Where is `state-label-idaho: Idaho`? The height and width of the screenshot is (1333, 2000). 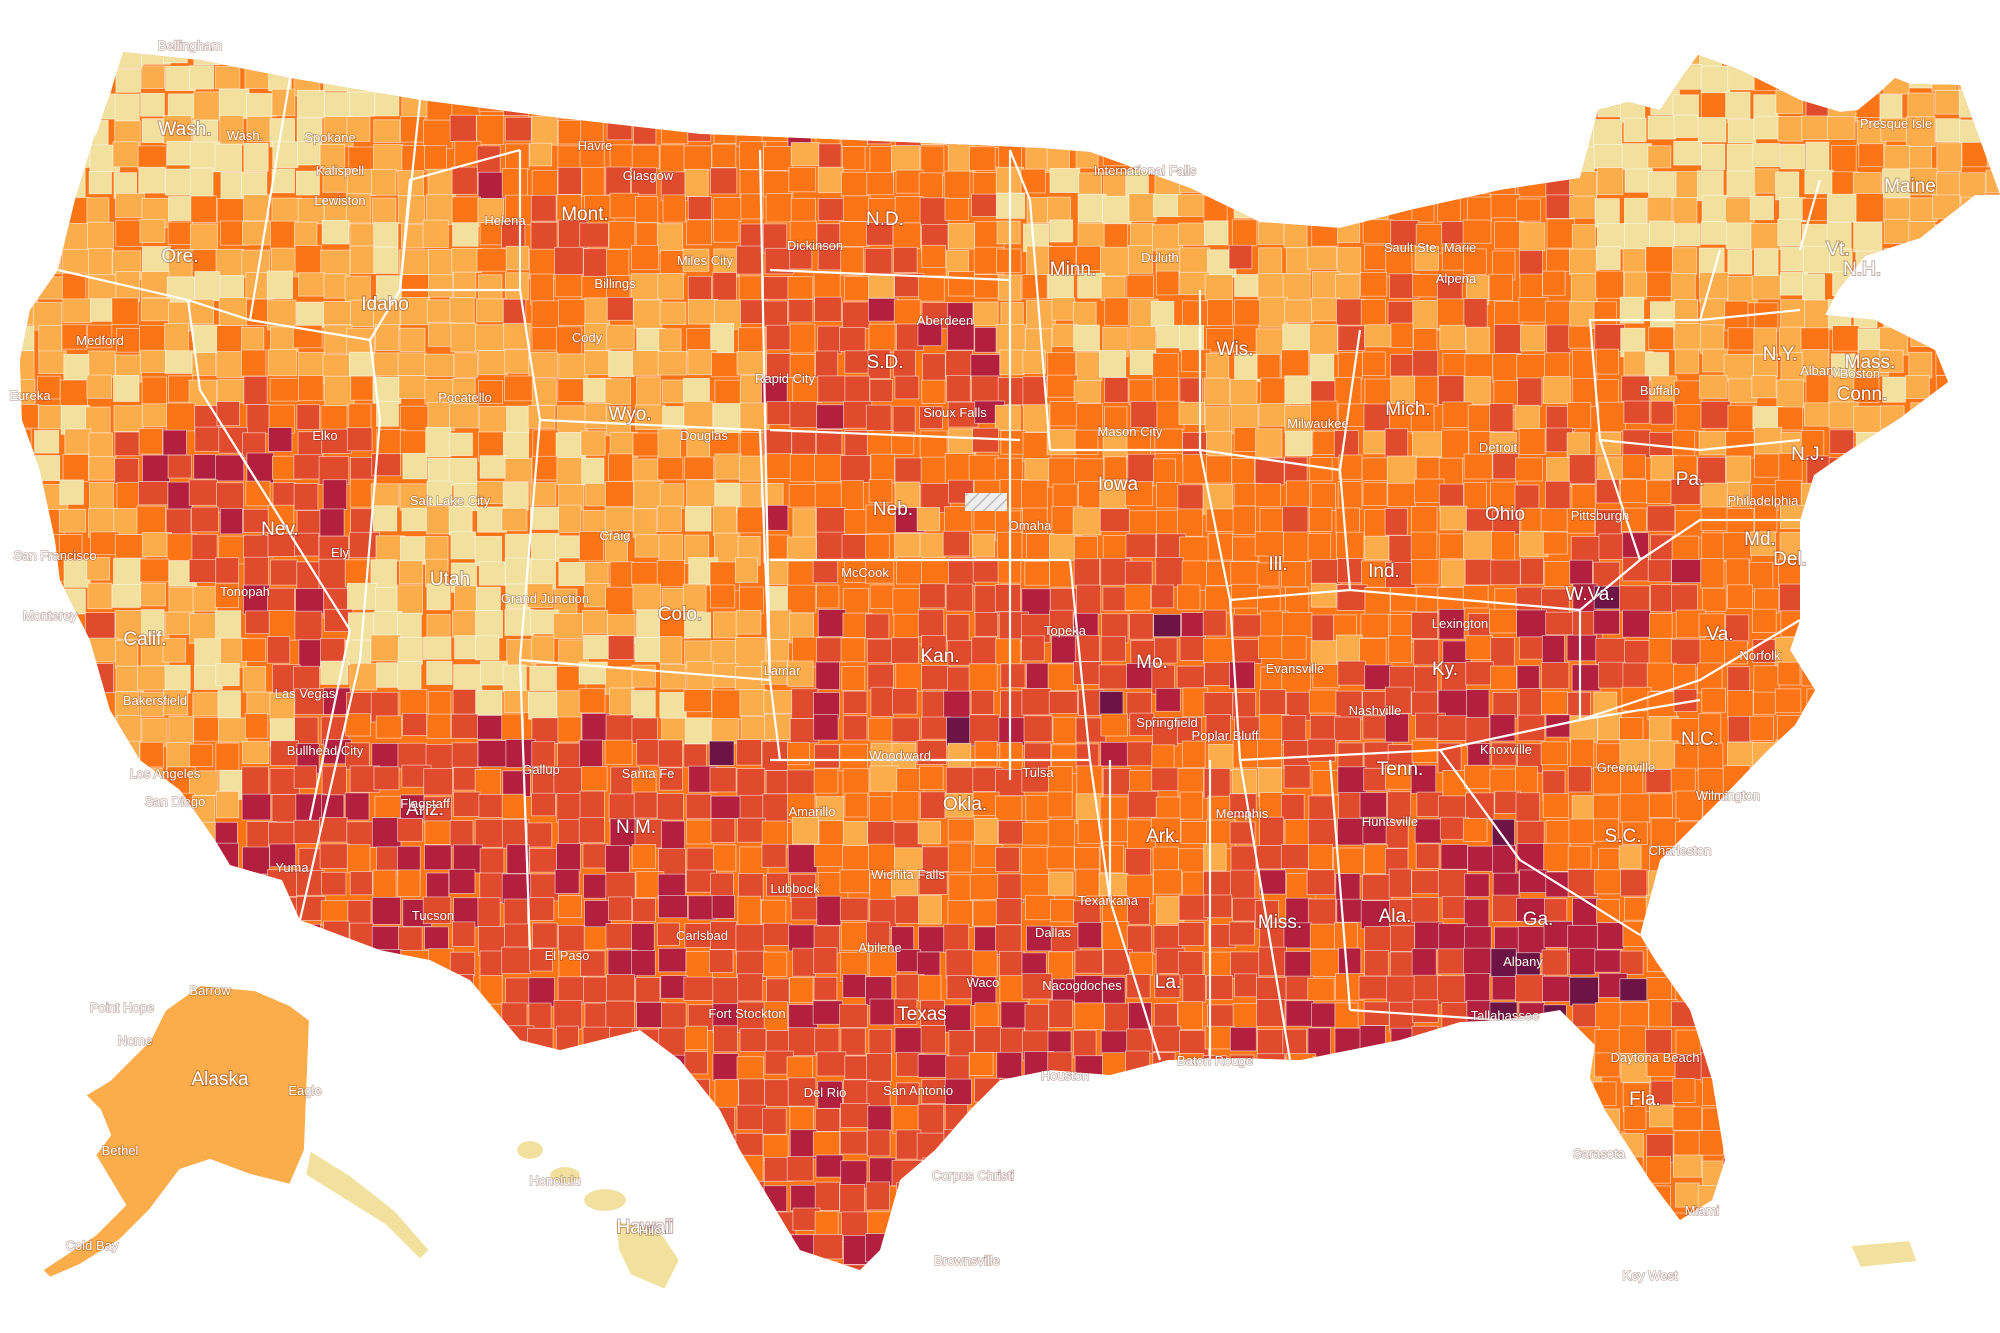
state-label-idaho: Idaho is located at coordinates (385, 304).